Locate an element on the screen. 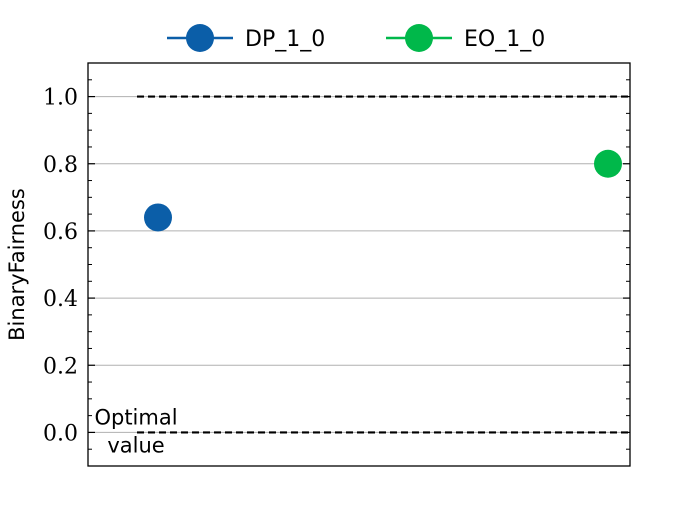 The image size is (700, 525). data-points is located at coordinates (383, 190).